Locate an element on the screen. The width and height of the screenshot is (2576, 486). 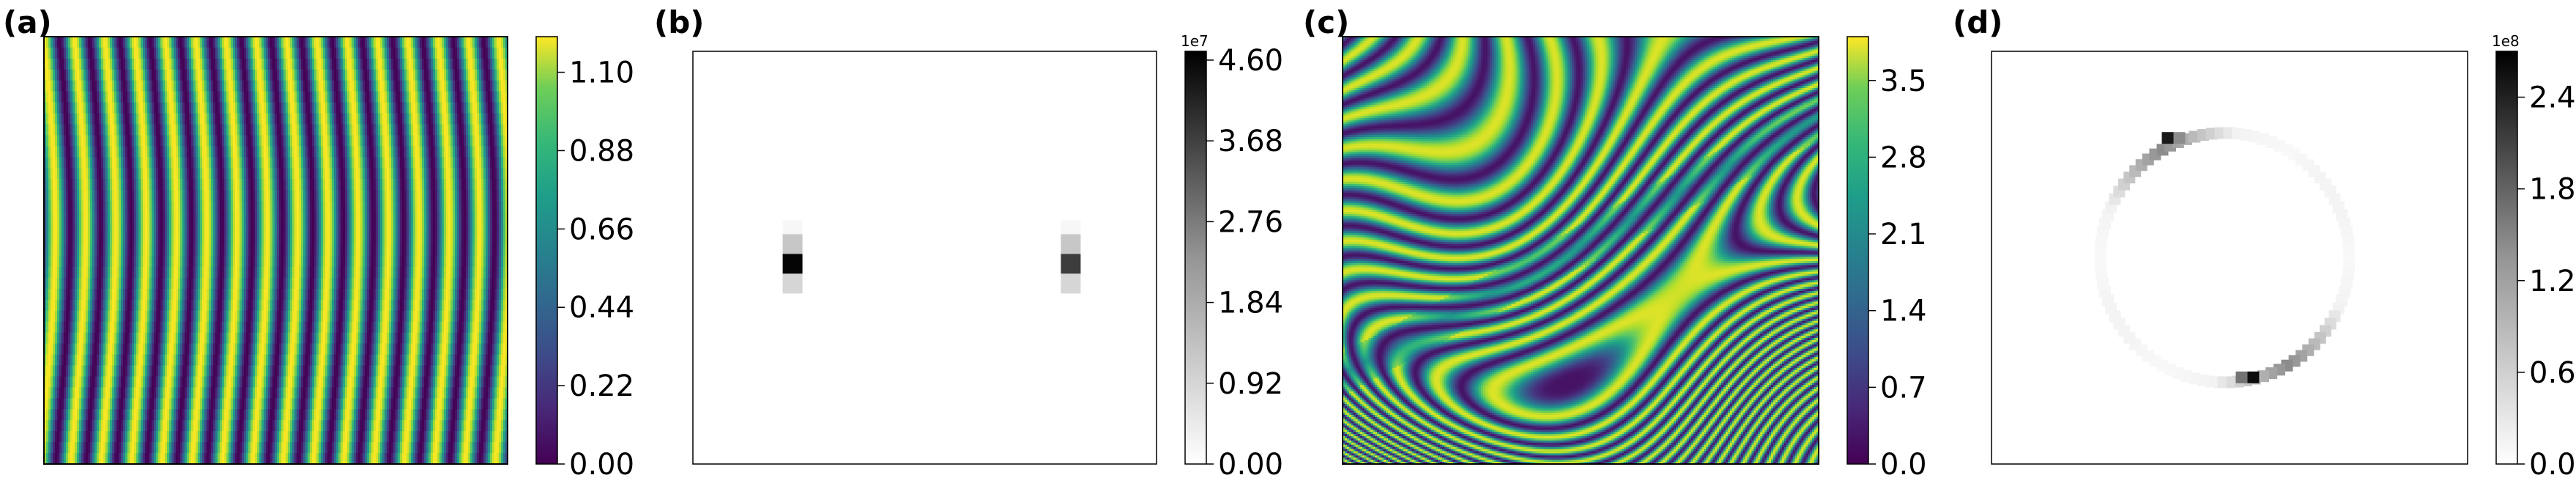
panel-a-label: (a) is located at coordinates (28, 22).